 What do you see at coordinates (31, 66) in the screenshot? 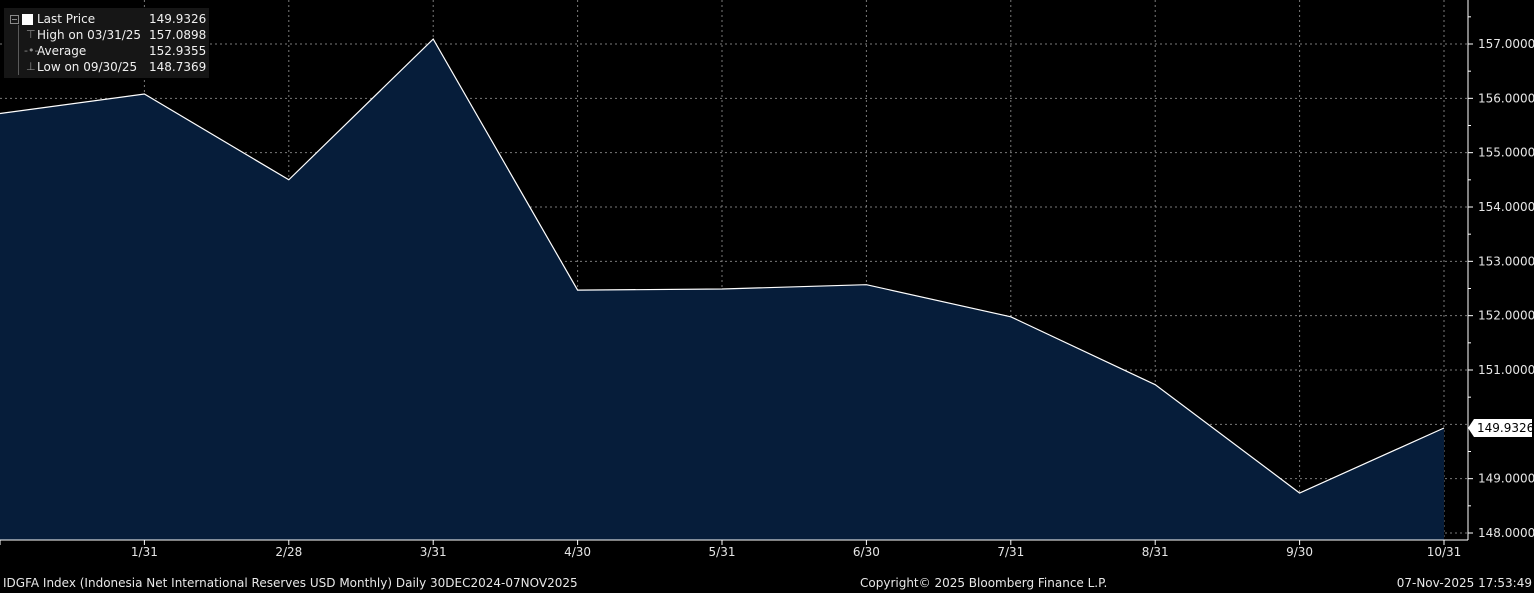
I see `low-marker-icon: ⊥` at bounding box center [31, 66].